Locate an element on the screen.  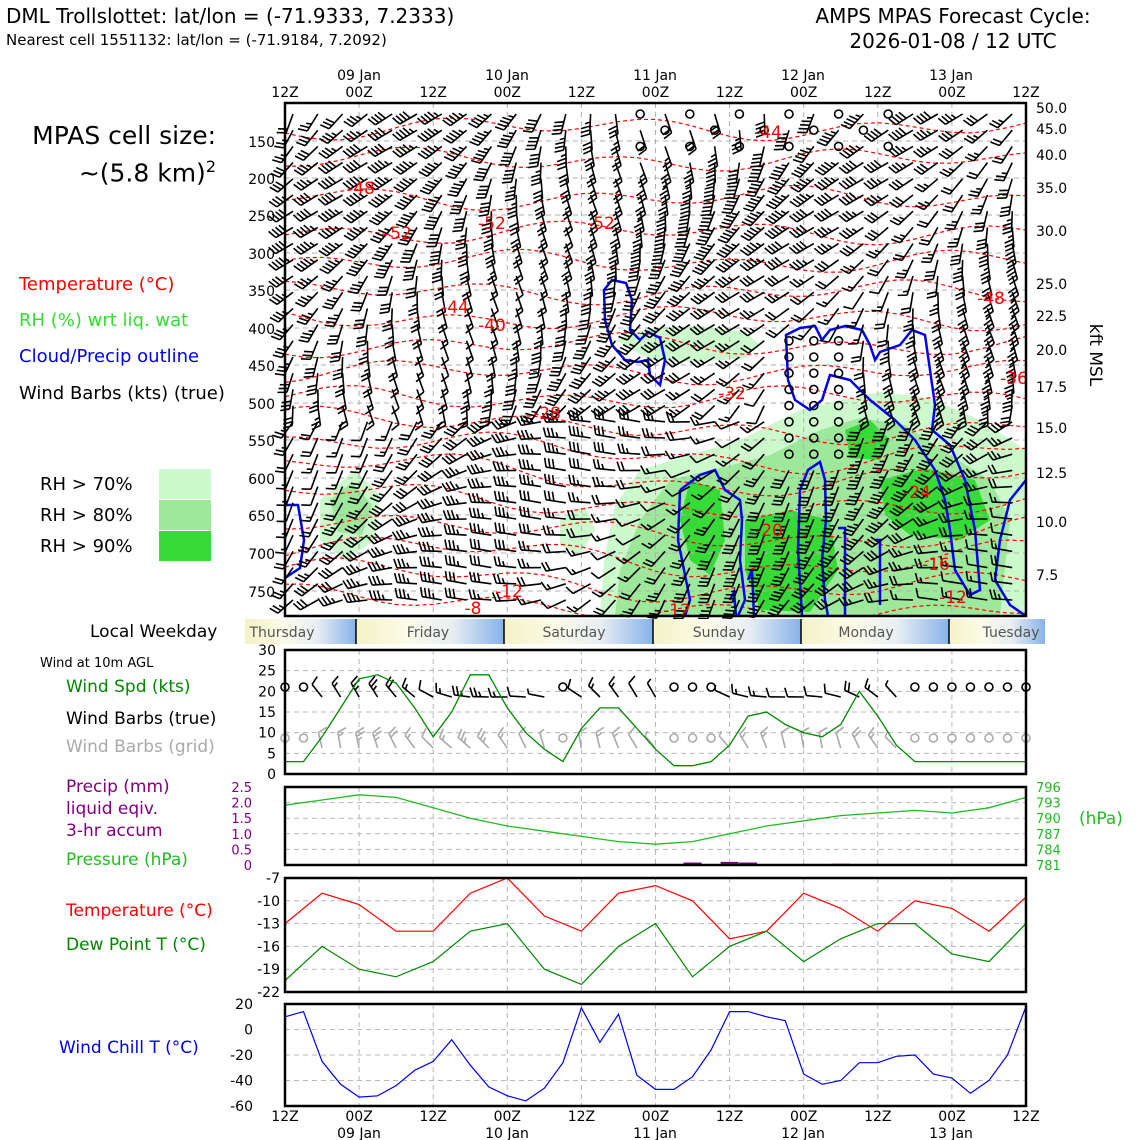
cell-size-exponent: 2 is located at coordinates (210, 166).